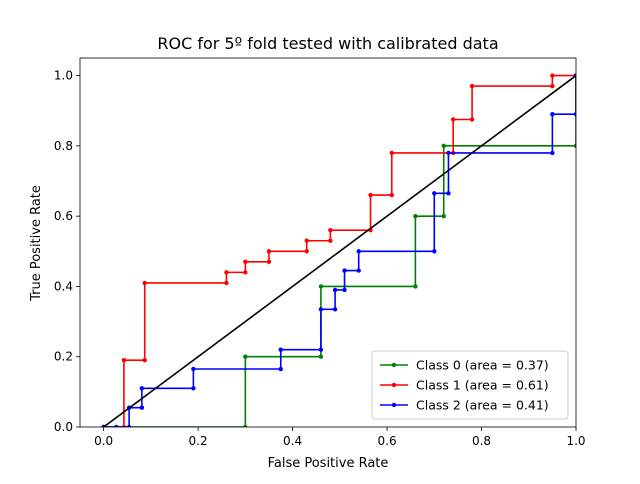 Image resolution: width=640 pixels, height=484 pixels. What do you see at coordinates (36, 243) in the screenshot?
I see `y-axis-label: True Positive Rate` at bounding box center [36, 243].